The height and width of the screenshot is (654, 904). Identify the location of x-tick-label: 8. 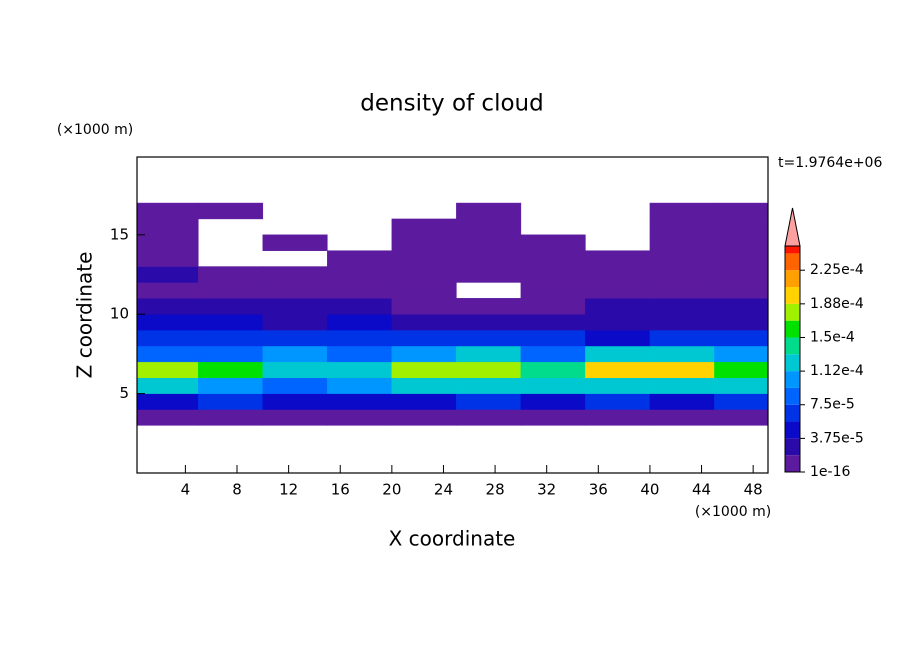
(237, 490).